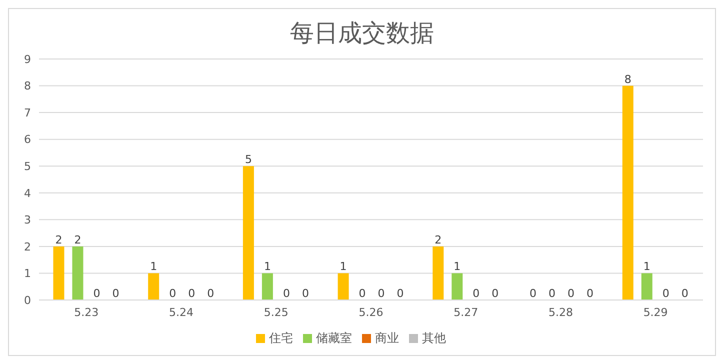 The height and width of the screenshot is (362, 722). I want to click on legend-label: 储藏室, so click(334, 338).